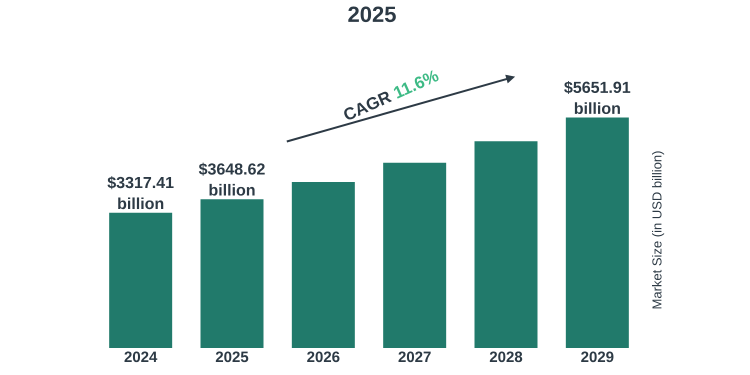 The height and width of the screenshot is (375, 750). Describe the element at coordinates (414, 357) in the screenshot. I see `x-tick-label: 2027` at that location.